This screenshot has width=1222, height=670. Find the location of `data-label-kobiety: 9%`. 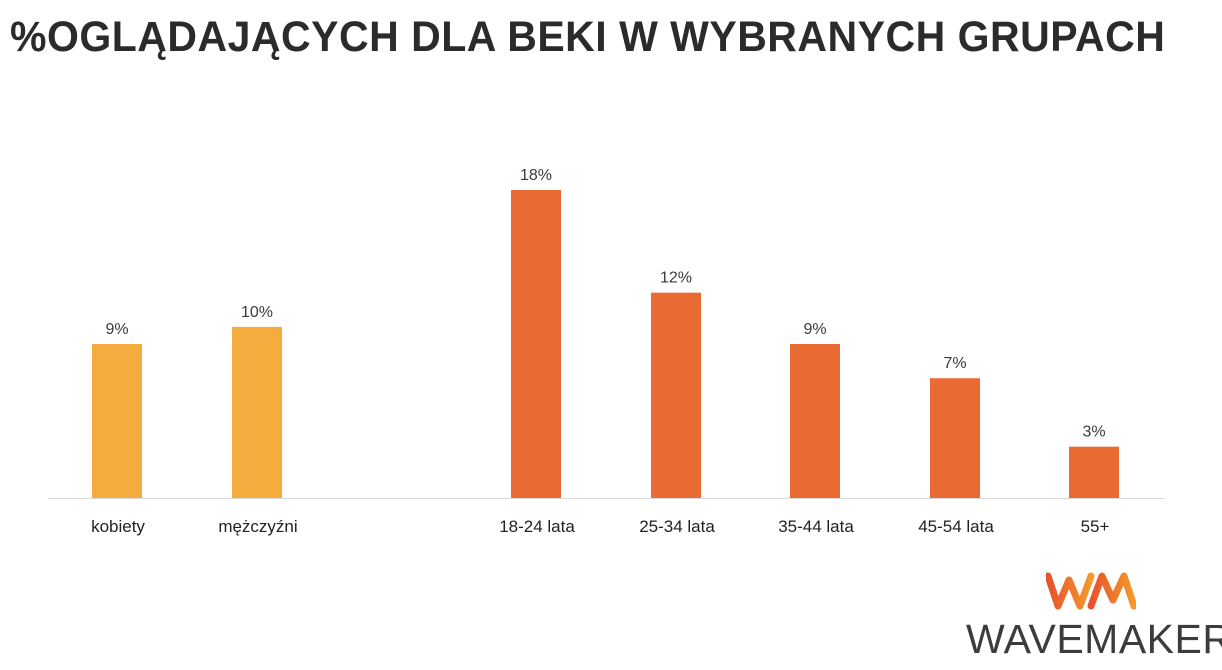

data-label-kobiety: 9% is located at coordinates (116, 329).